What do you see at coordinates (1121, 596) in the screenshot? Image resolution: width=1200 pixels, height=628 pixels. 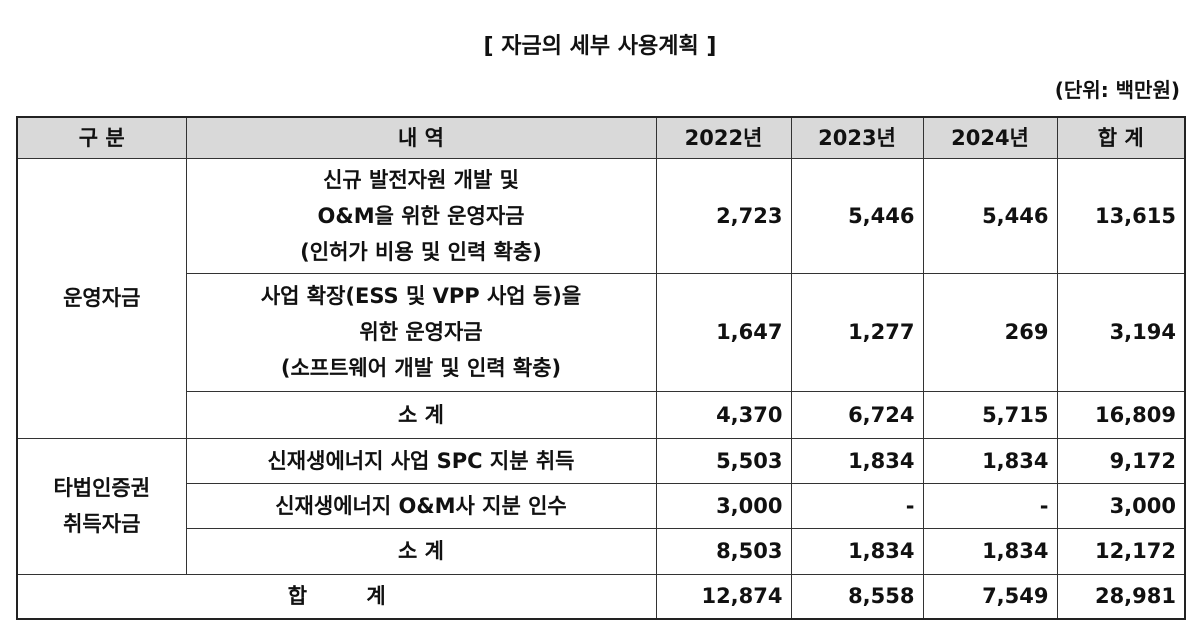 I see `total-value: 28,981` at bounding box center [1121, 596].